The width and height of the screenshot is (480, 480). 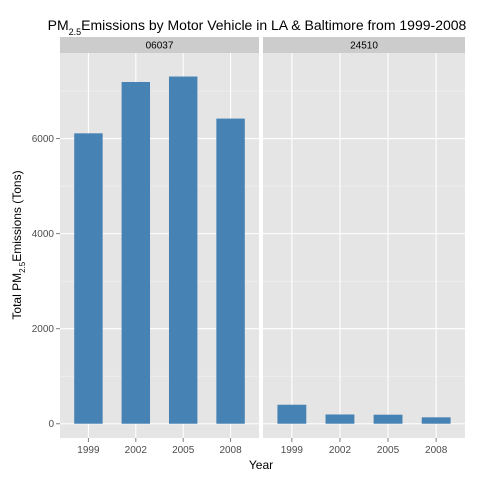 I want to click on bar-24510-2005, so click(x=388, y=419).